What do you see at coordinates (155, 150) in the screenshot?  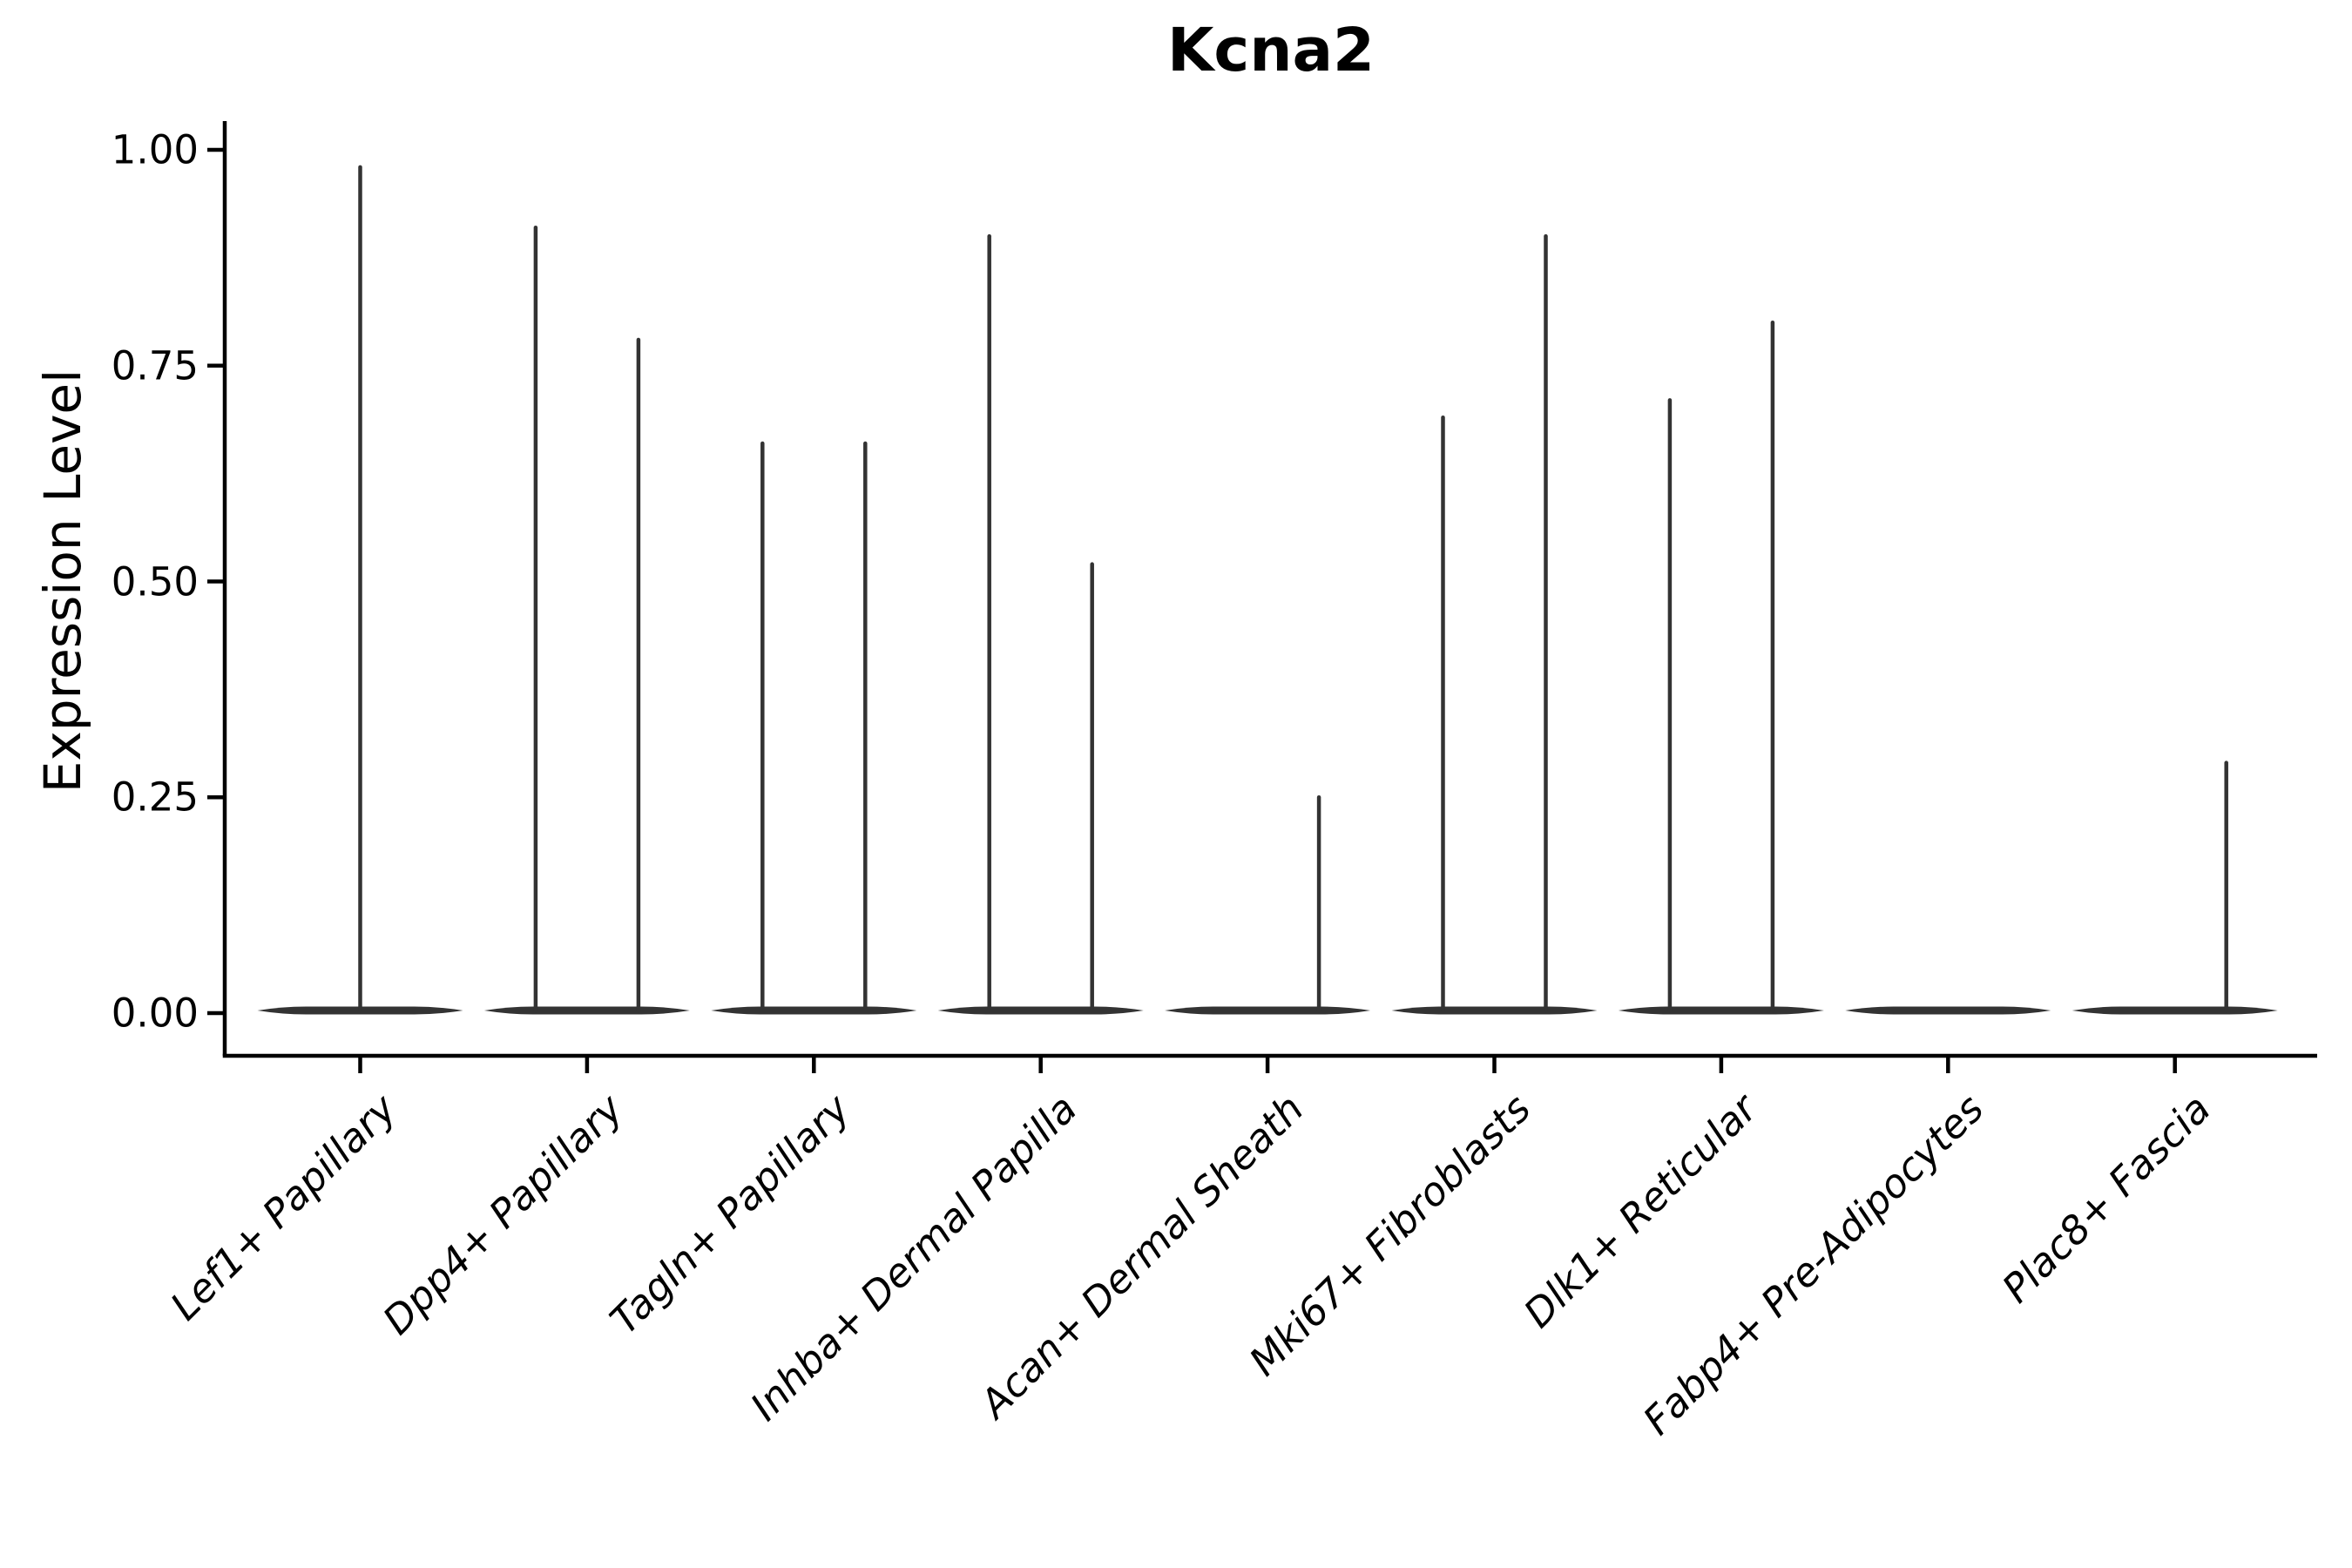 I see `y-tick-label: 1.00` at bounding box center [155, 150].